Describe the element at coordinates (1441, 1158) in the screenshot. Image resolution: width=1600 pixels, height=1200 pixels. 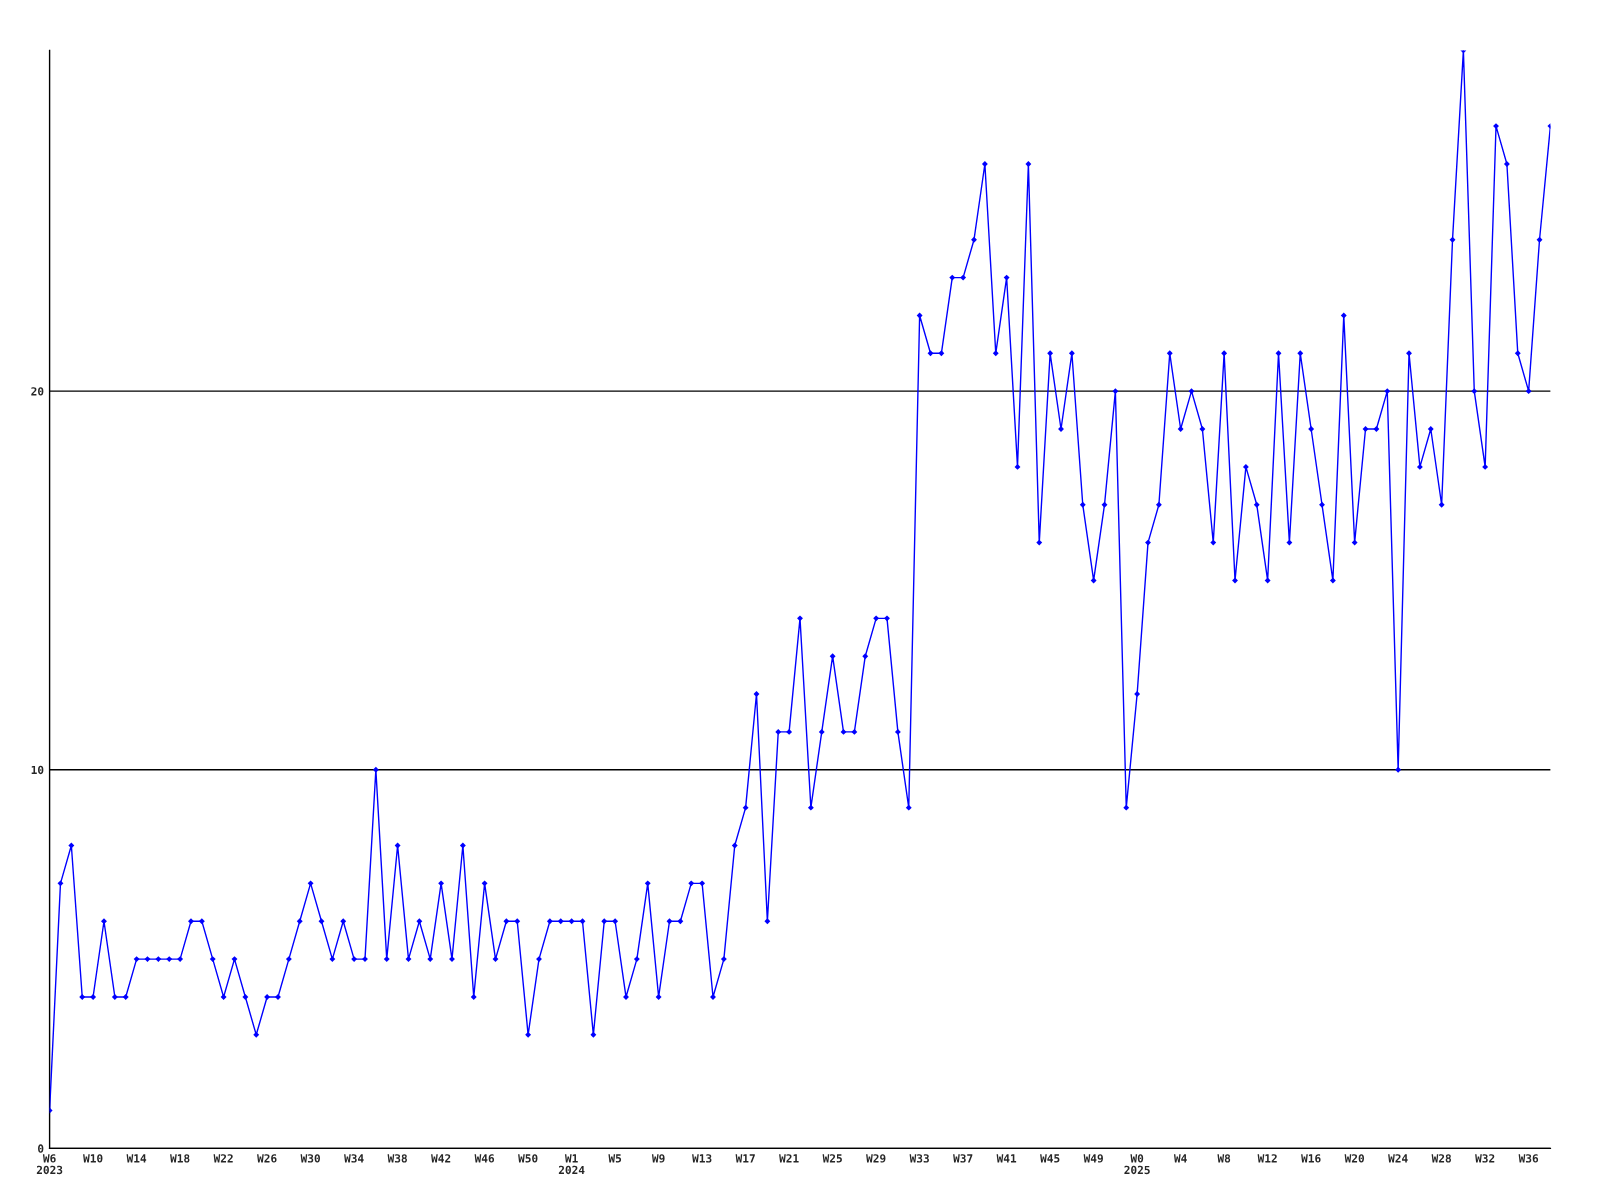
I see `x-tick-label: W28` at that location.